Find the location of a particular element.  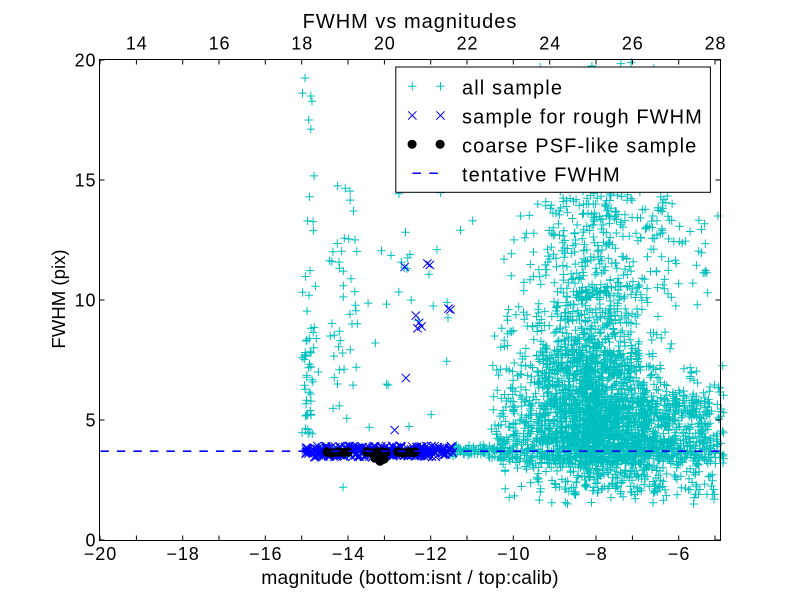

svg-text: FWHM vs magnitudes is located at coordinates (410, 22).